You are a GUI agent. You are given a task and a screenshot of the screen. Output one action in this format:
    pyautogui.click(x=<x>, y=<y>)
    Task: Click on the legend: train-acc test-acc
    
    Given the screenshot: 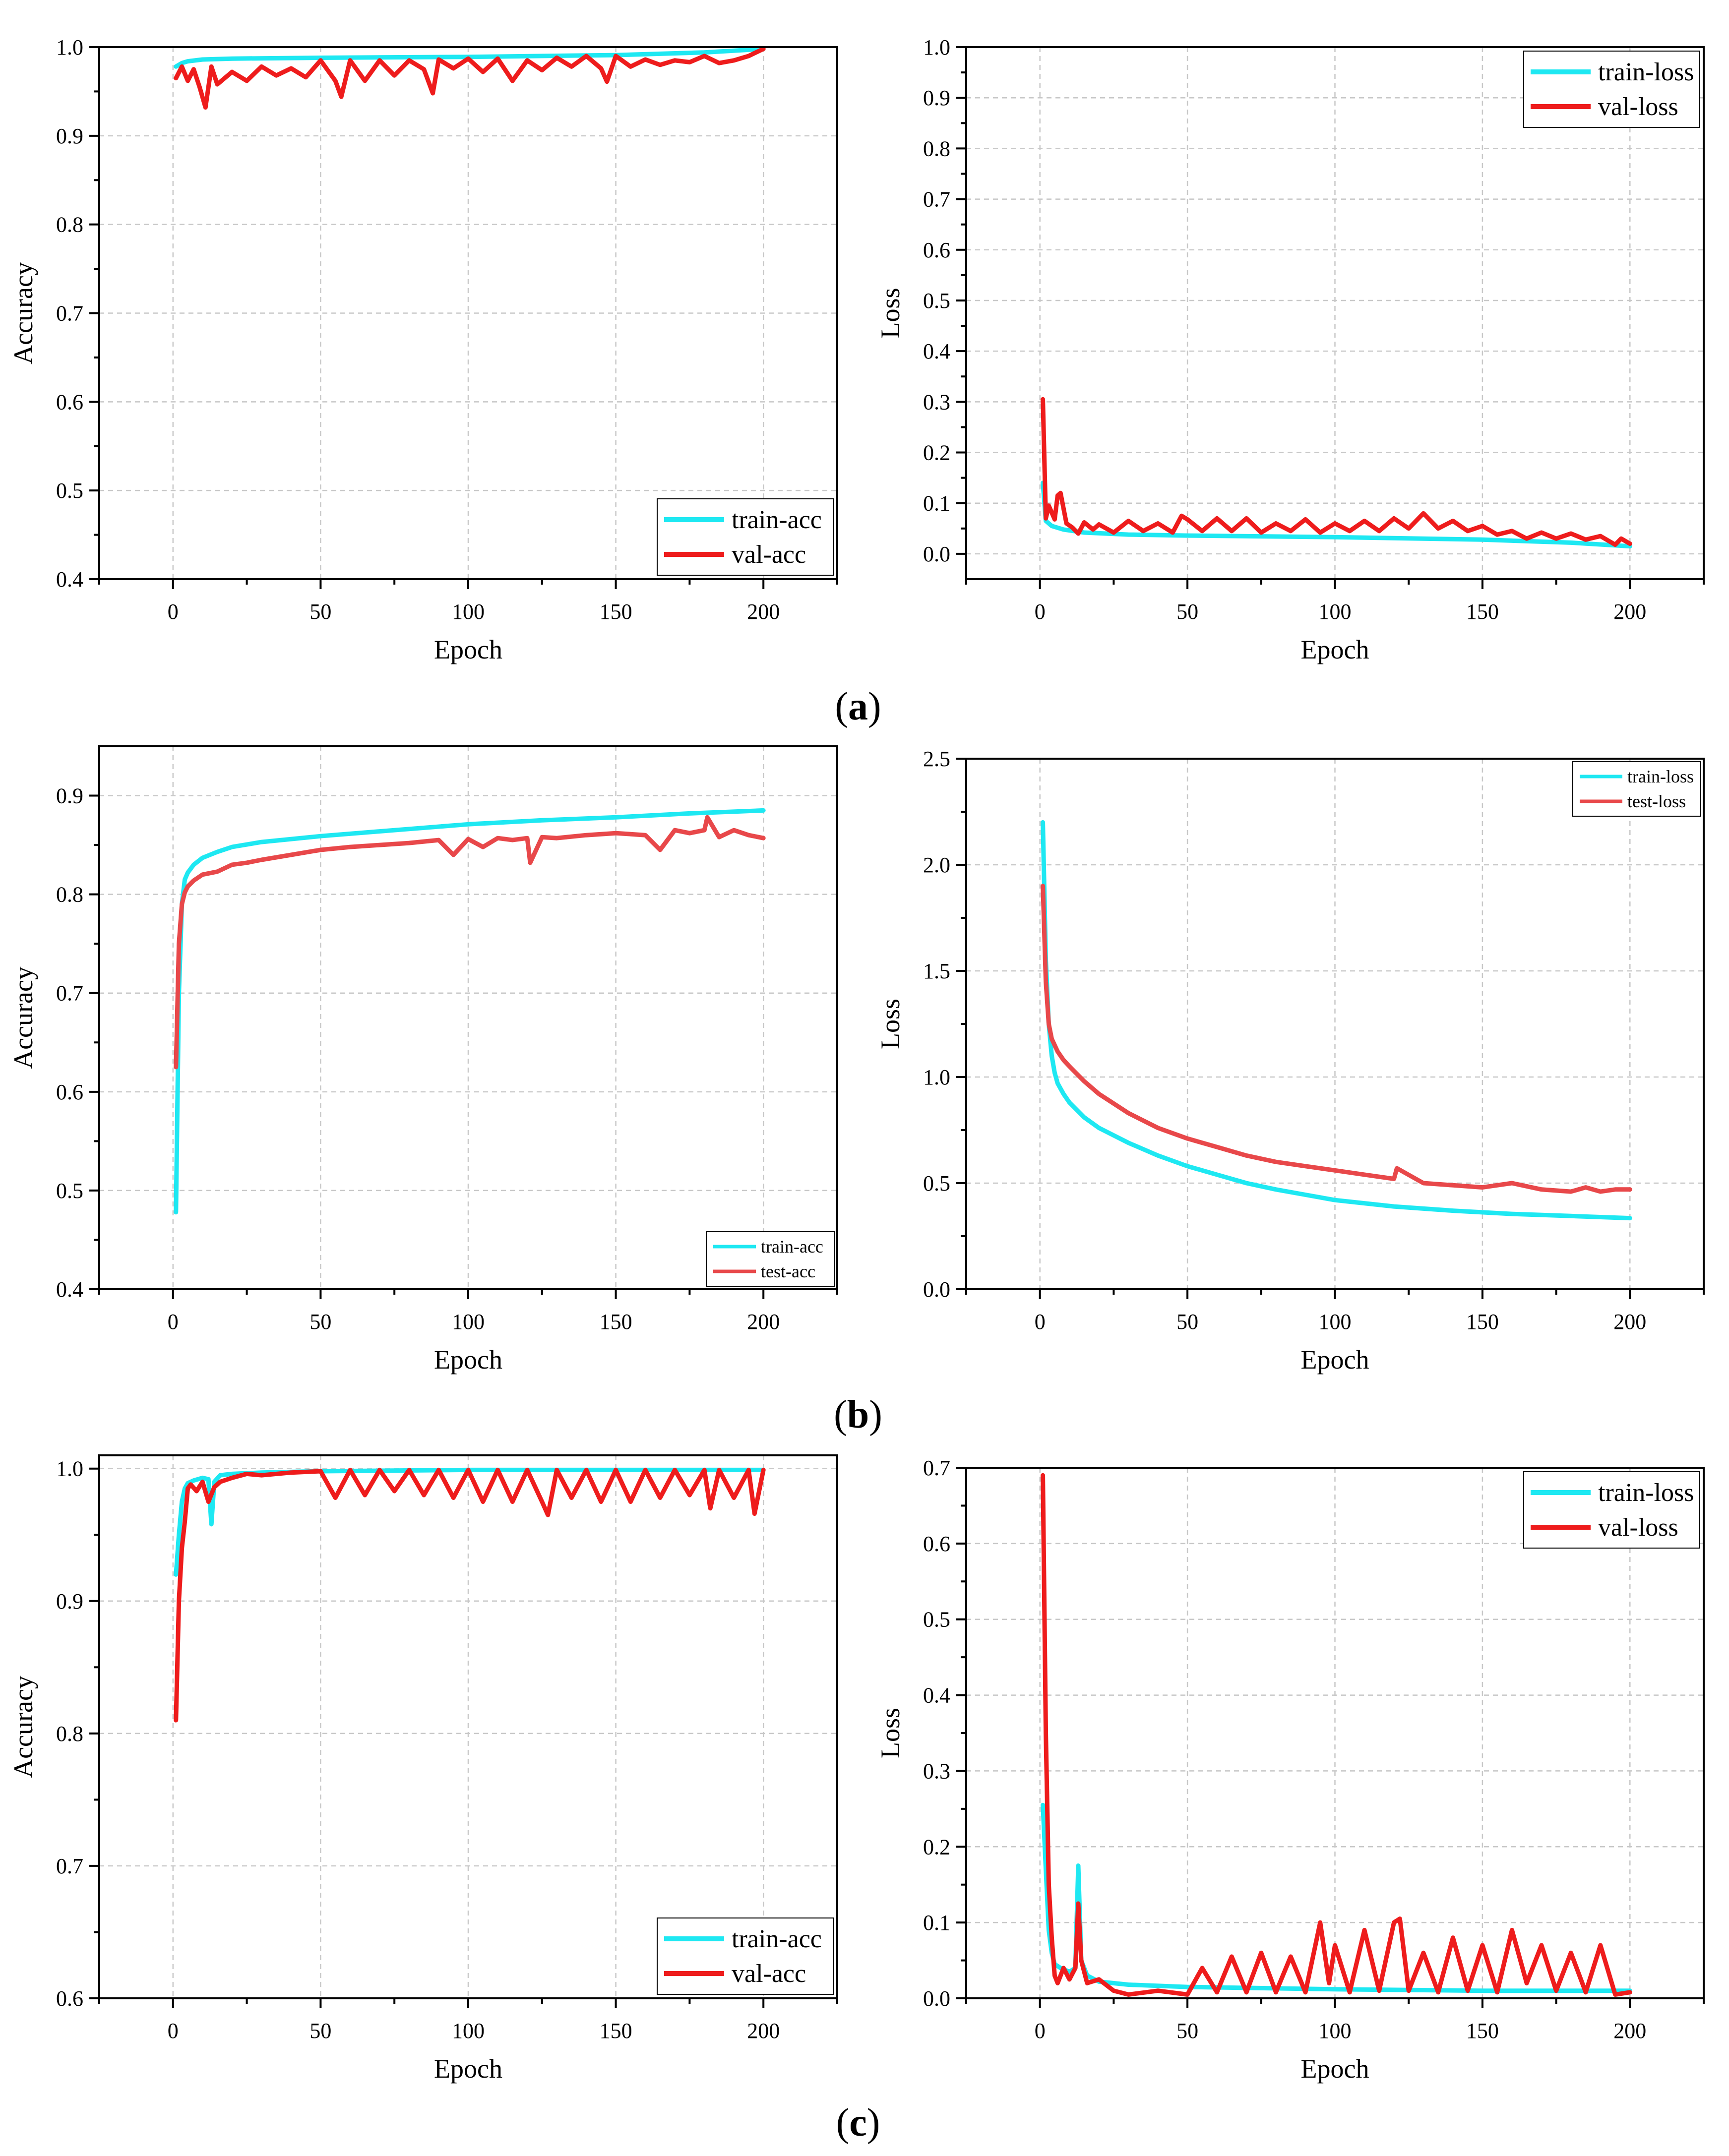 What is the action you would take?
    pyautogui.click(x=770, y=1259)
    